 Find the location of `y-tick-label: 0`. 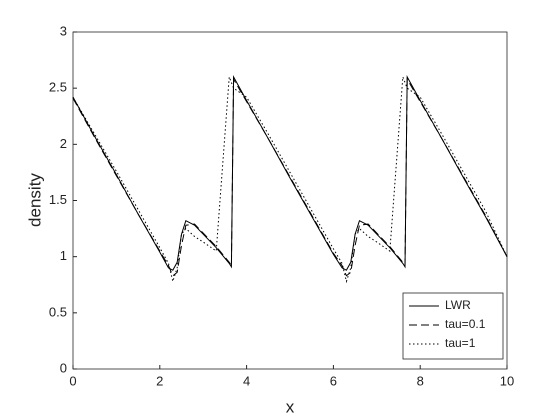

y-tick-label: 0 is located at coordinates (63, 367).